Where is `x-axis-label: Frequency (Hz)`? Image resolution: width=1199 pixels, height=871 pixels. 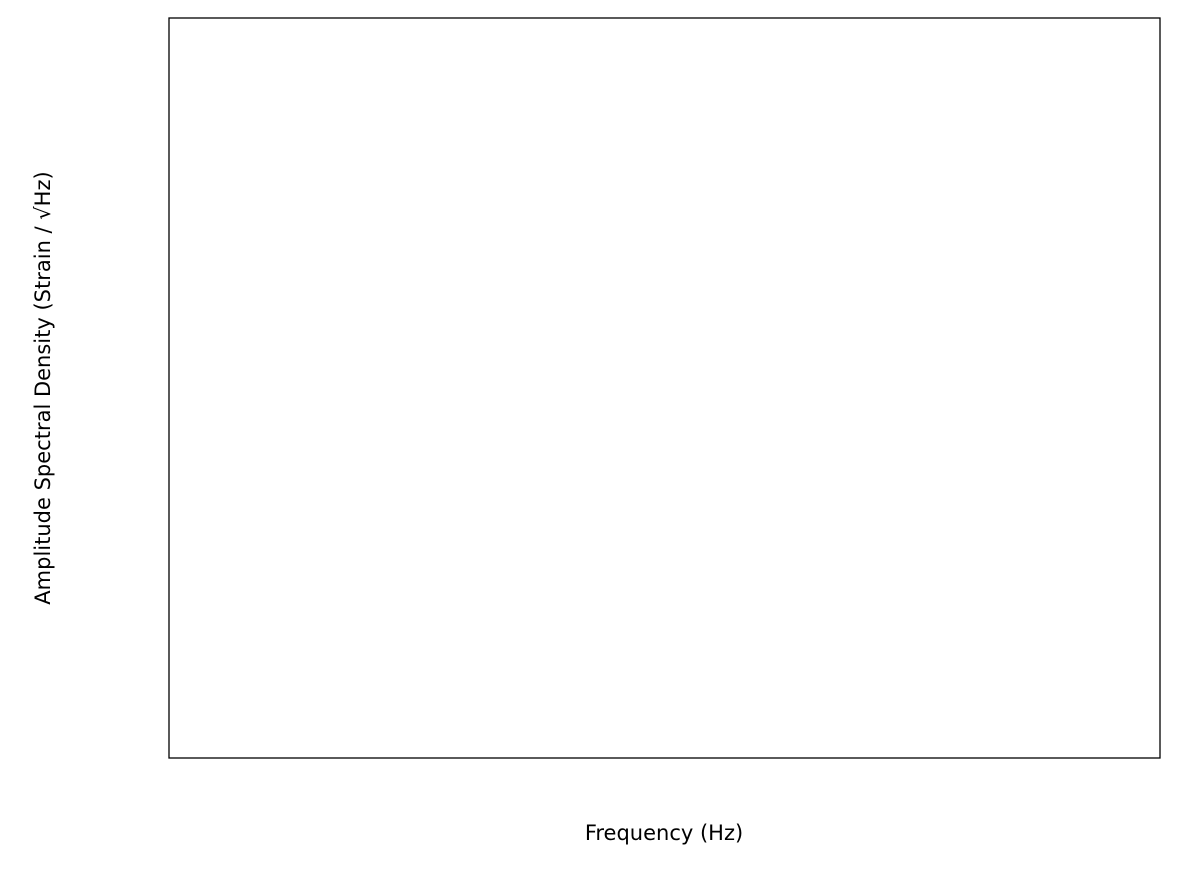 x-axis-label: Frequency (Hz) is located at coordinates (664, 833).